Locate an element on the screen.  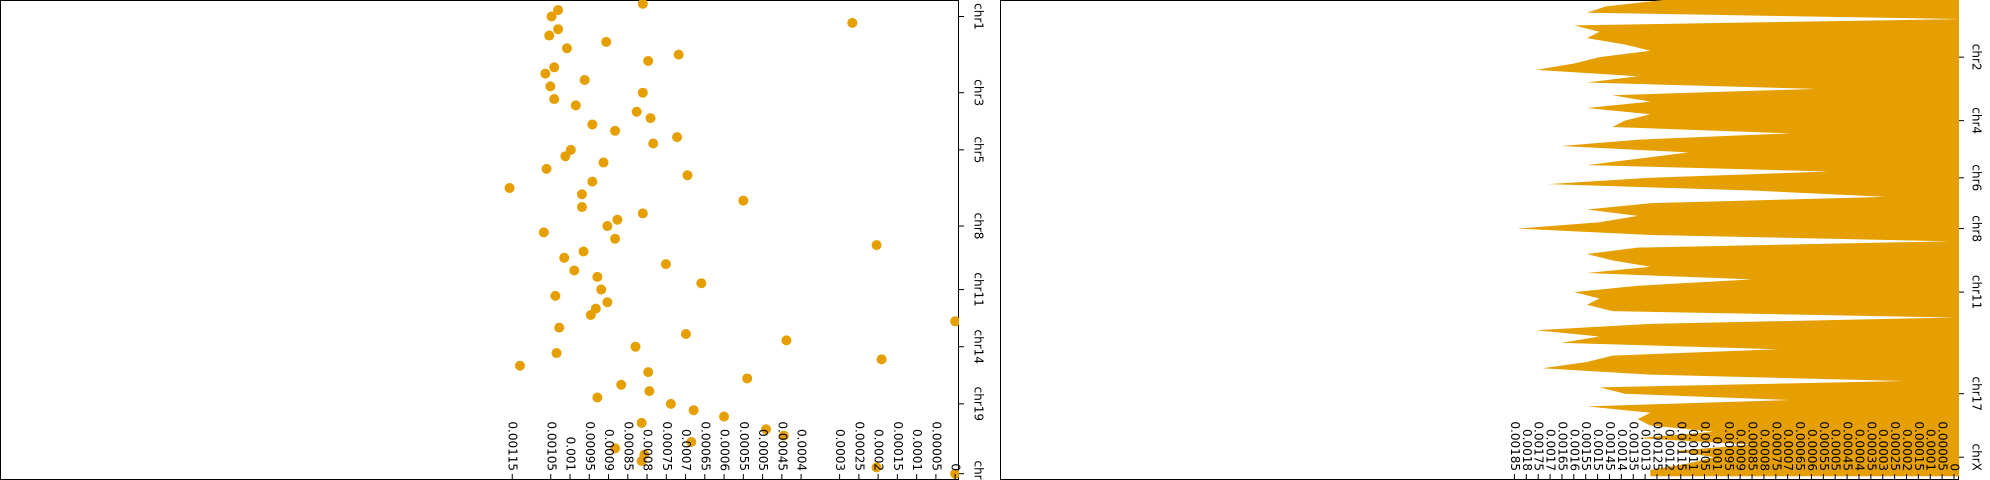
x-tick-label: 0.00185 is located at coordinates (1515, 446).